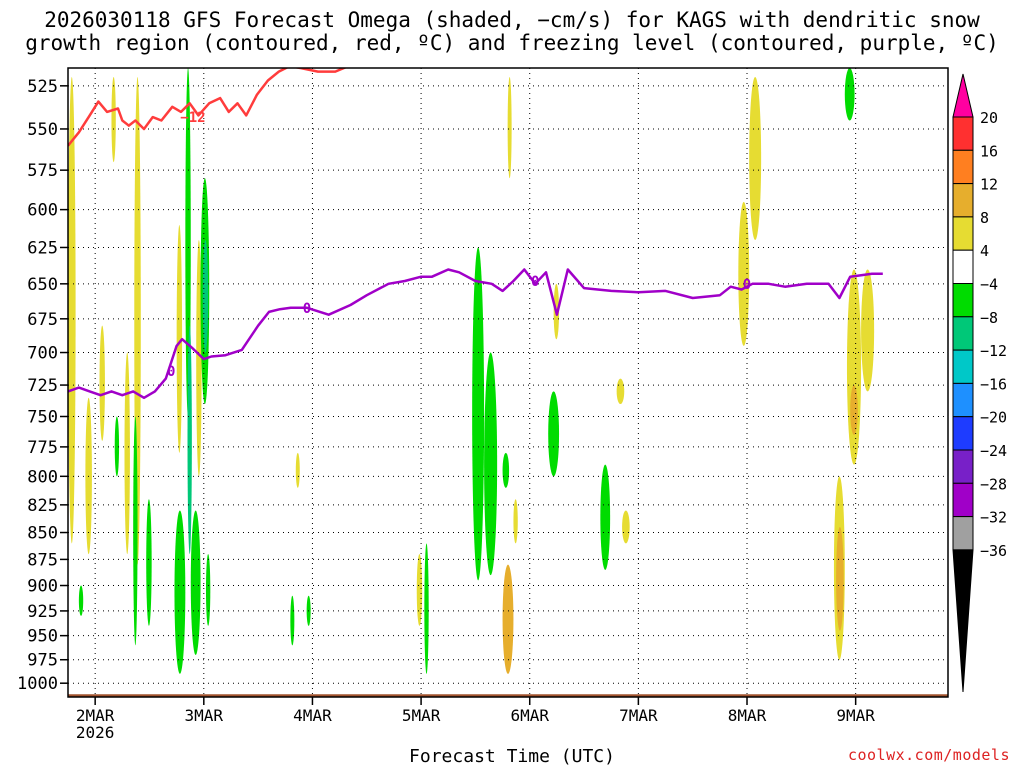 Image resolution: width=1024 pixels, height=768 pixels. Describe the element at coordinates (989, 185) in the screenshot. I see `colorbar-label-2: 12` at that location.